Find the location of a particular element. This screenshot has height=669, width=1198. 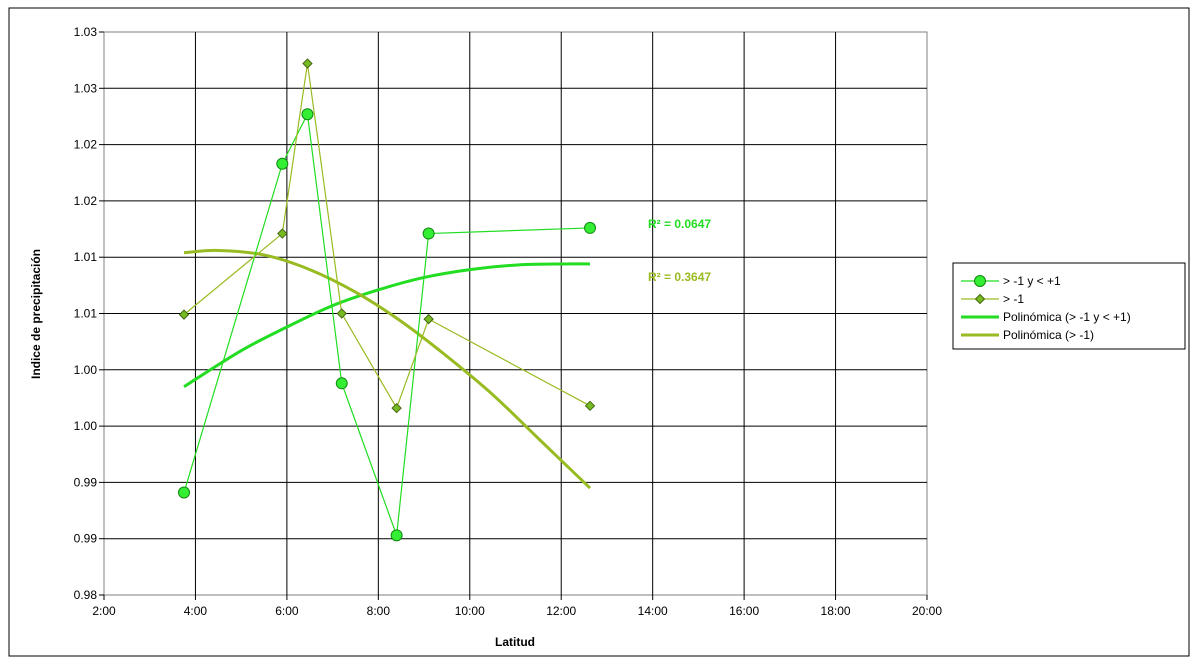

x-tick-label: 18:00 is located at coordinates (836, 611).